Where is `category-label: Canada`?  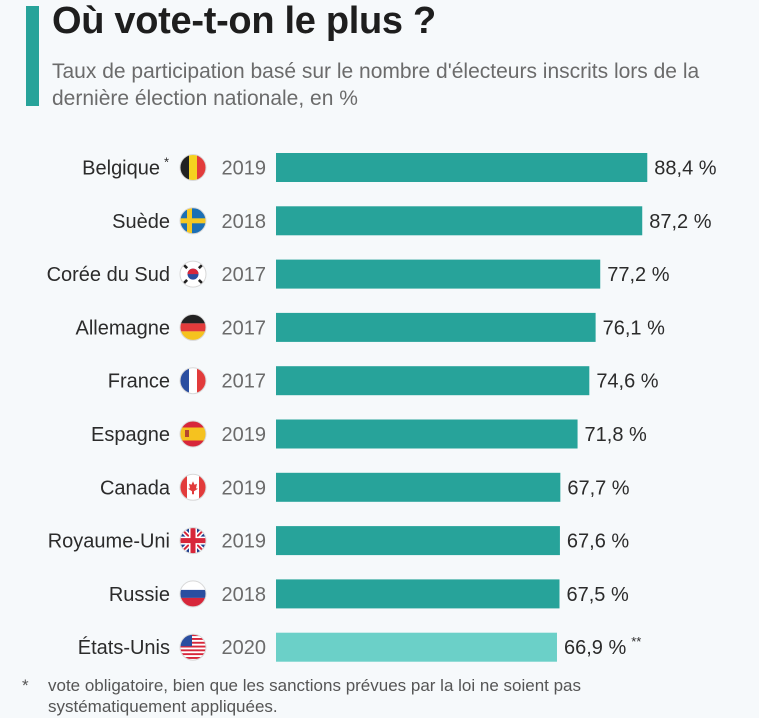 category-label: Canada is located at coordinates (135, 488).